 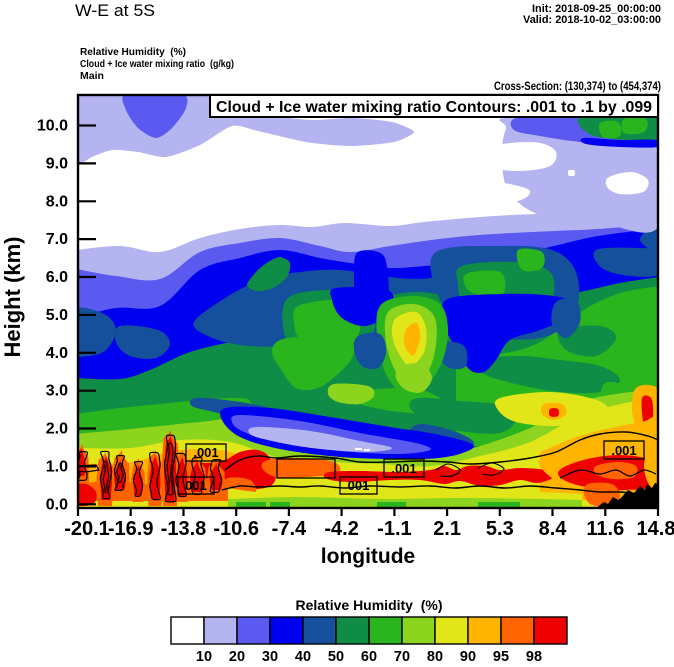 What do you see at coordinates (289, 529) in the screenshot?
I see `svg-text: -7.4` at bounding box center [289, 529].